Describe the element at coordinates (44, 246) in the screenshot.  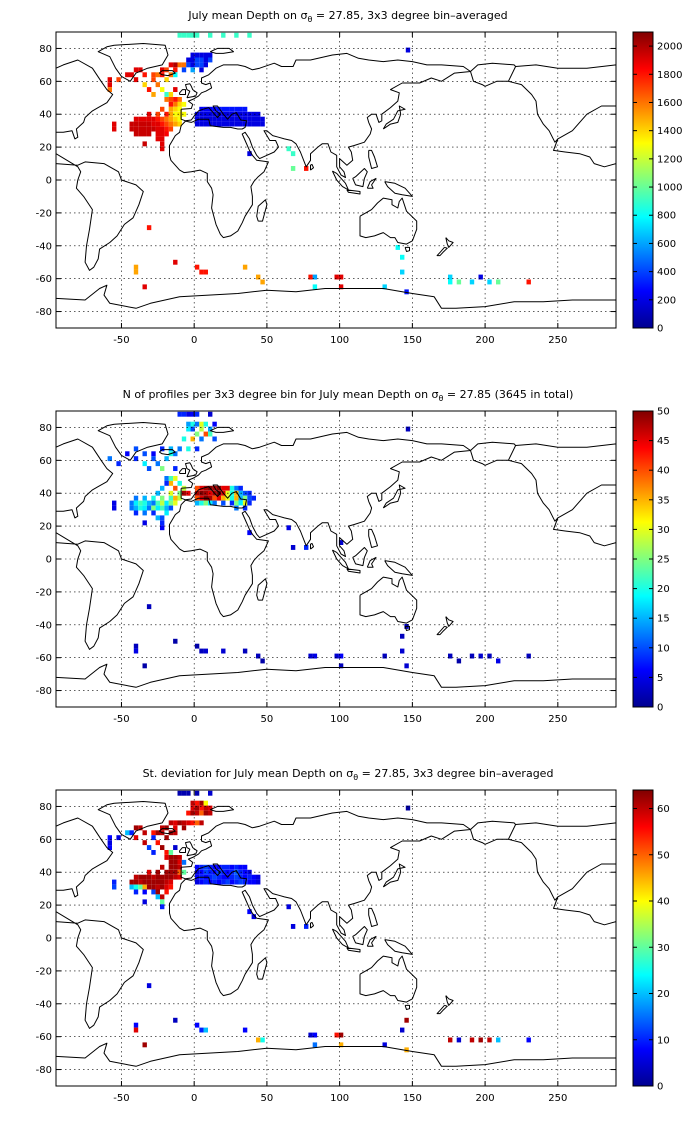
I see `y-tick-label: -40` at that location.